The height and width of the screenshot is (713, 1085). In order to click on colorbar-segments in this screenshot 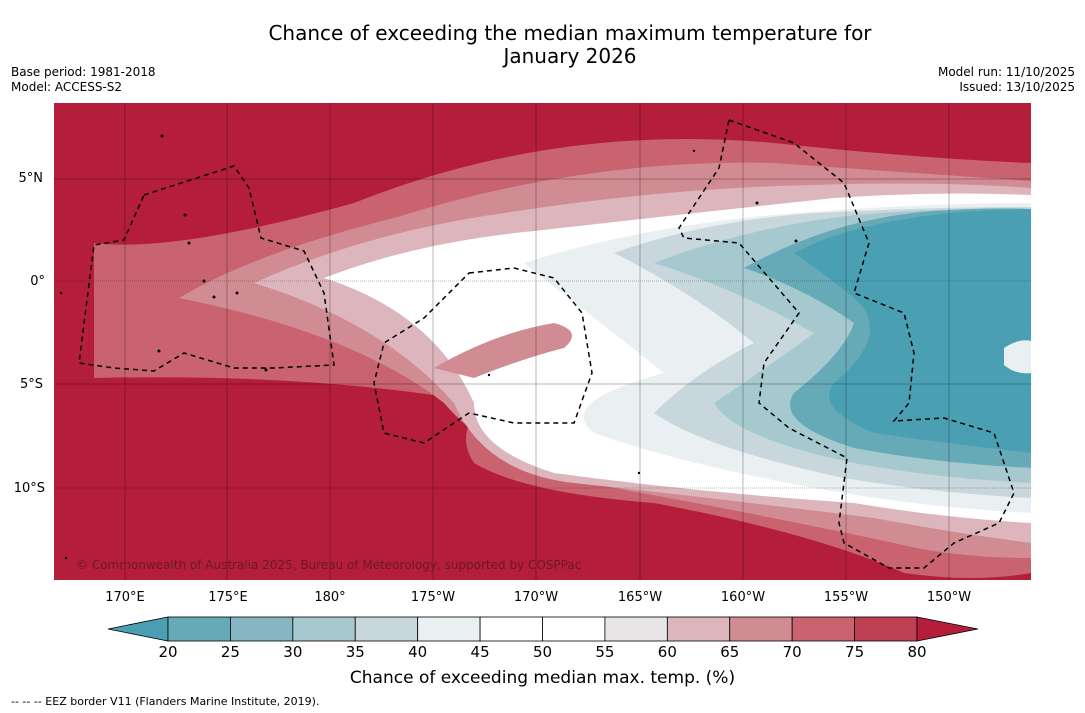, I will do `click(542, 629)`.